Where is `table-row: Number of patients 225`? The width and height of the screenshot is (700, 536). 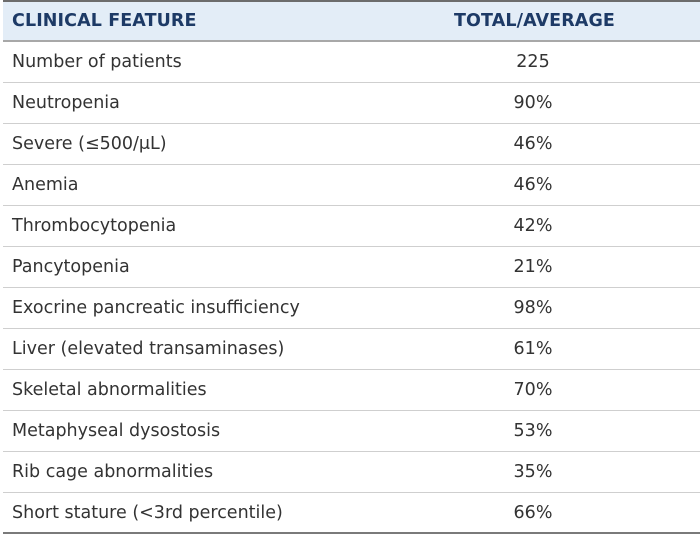 table-row: Number of patients 225 is located at coordinates (351, 62).